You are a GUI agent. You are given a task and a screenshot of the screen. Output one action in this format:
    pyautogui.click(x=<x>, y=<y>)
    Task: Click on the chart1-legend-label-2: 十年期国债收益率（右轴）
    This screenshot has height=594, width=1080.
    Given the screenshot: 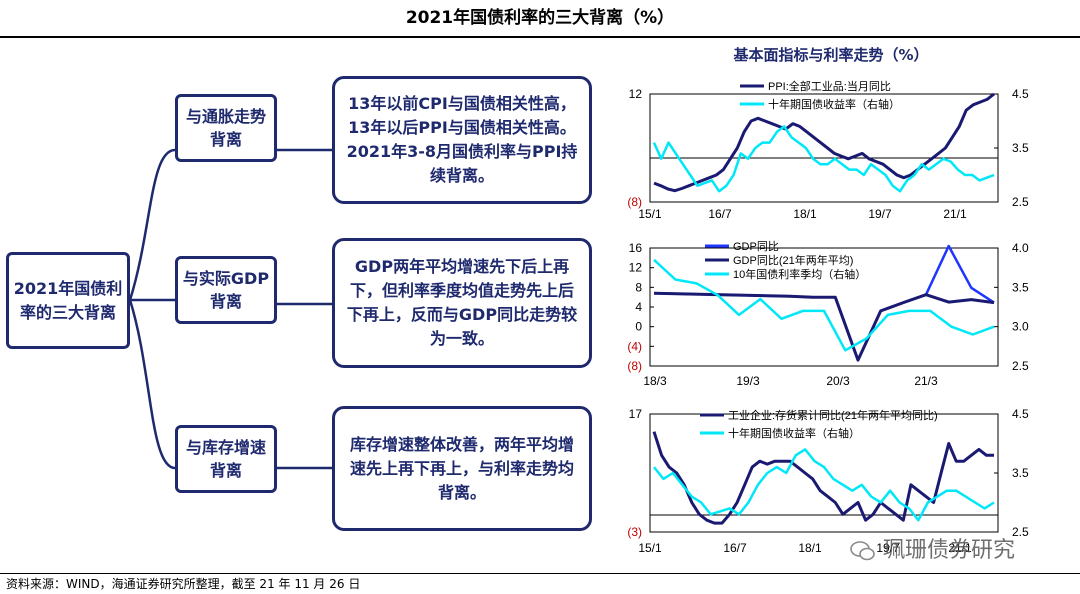 What is the action you would take?
    pyautogui.click(x=834, y=104)
    